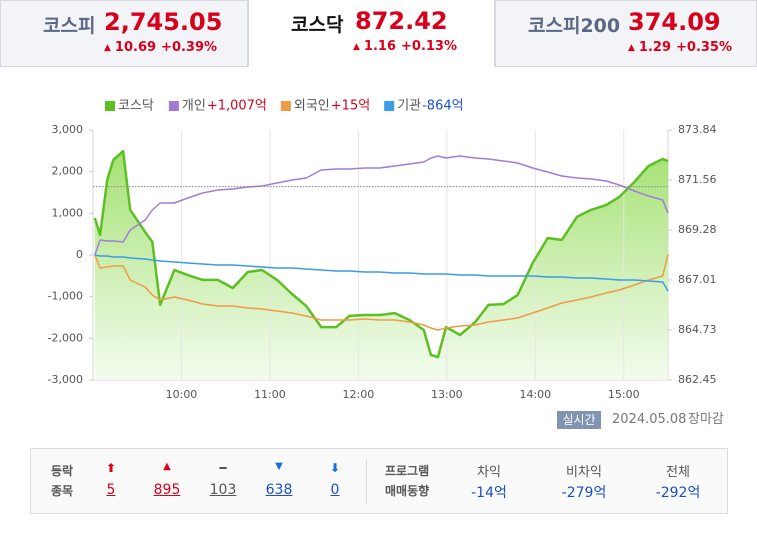 The height and width of the screenshot is (542, 757). I want to click on y-tick-label: 2,000, so click(68, 171).